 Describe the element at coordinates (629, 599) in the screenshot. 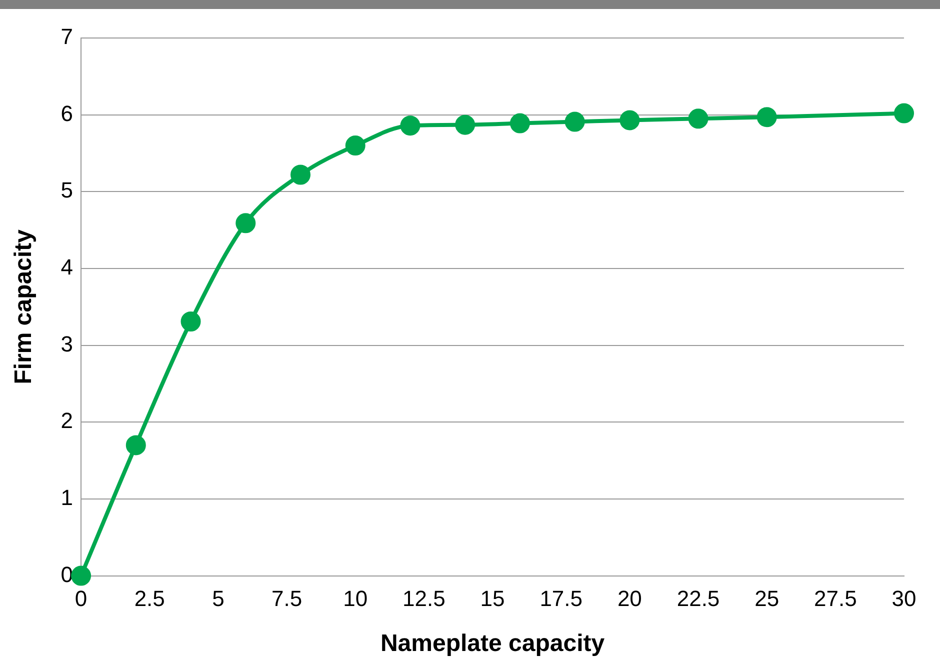

I see `x-tick-label: 20` at that location.